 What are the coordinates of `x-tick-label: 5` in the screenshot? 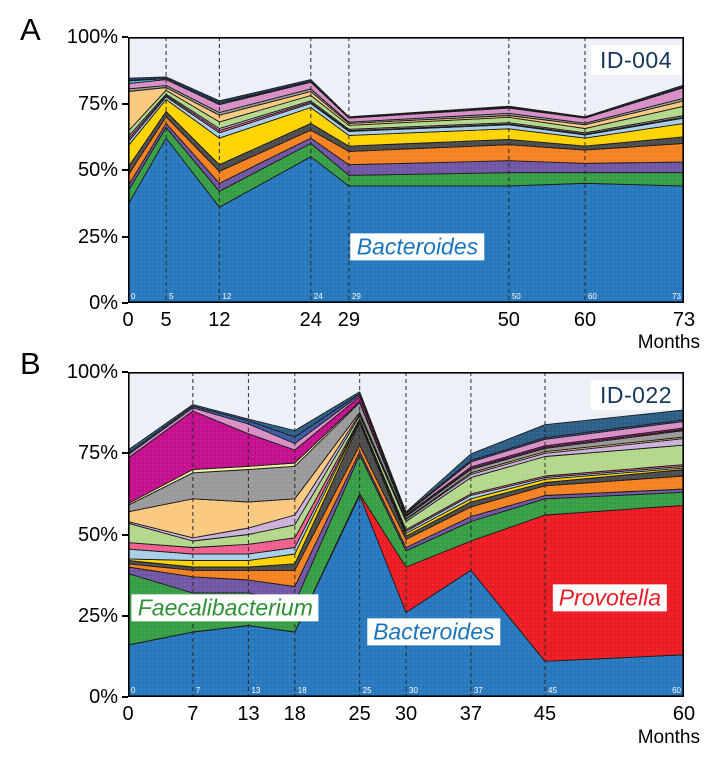 It's located at (166, 320).